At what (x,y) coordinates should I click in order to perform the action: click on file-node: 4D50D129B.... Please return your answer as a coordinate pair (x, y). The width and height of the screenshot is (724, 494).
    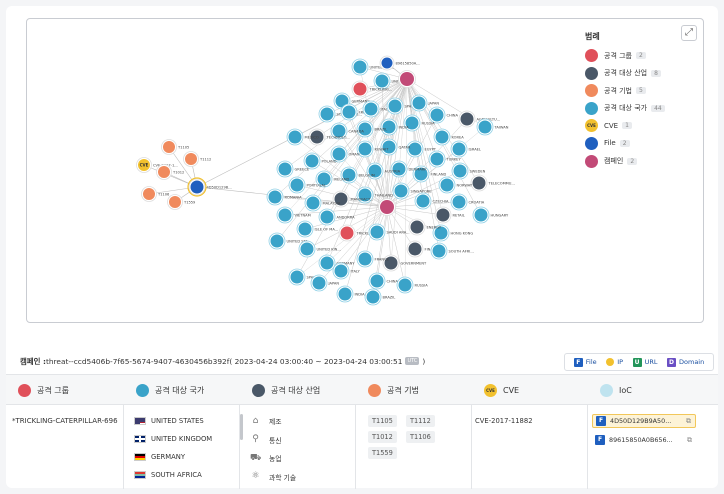
    Looking at the image, I should click on (210, 187).